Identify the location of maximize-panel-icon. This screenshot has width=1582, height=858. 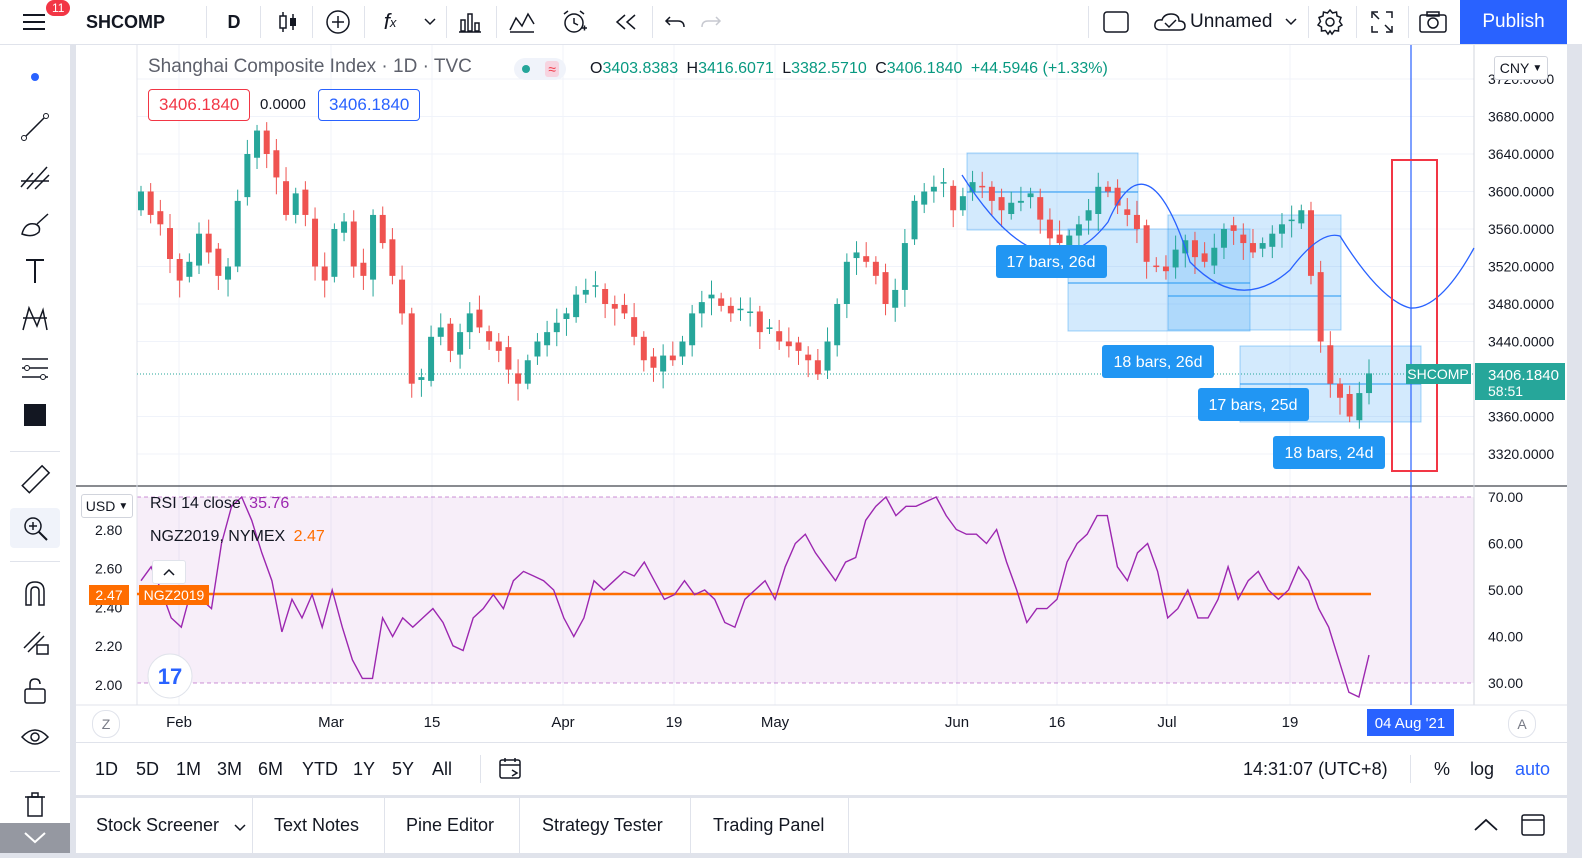
(1533, 827).